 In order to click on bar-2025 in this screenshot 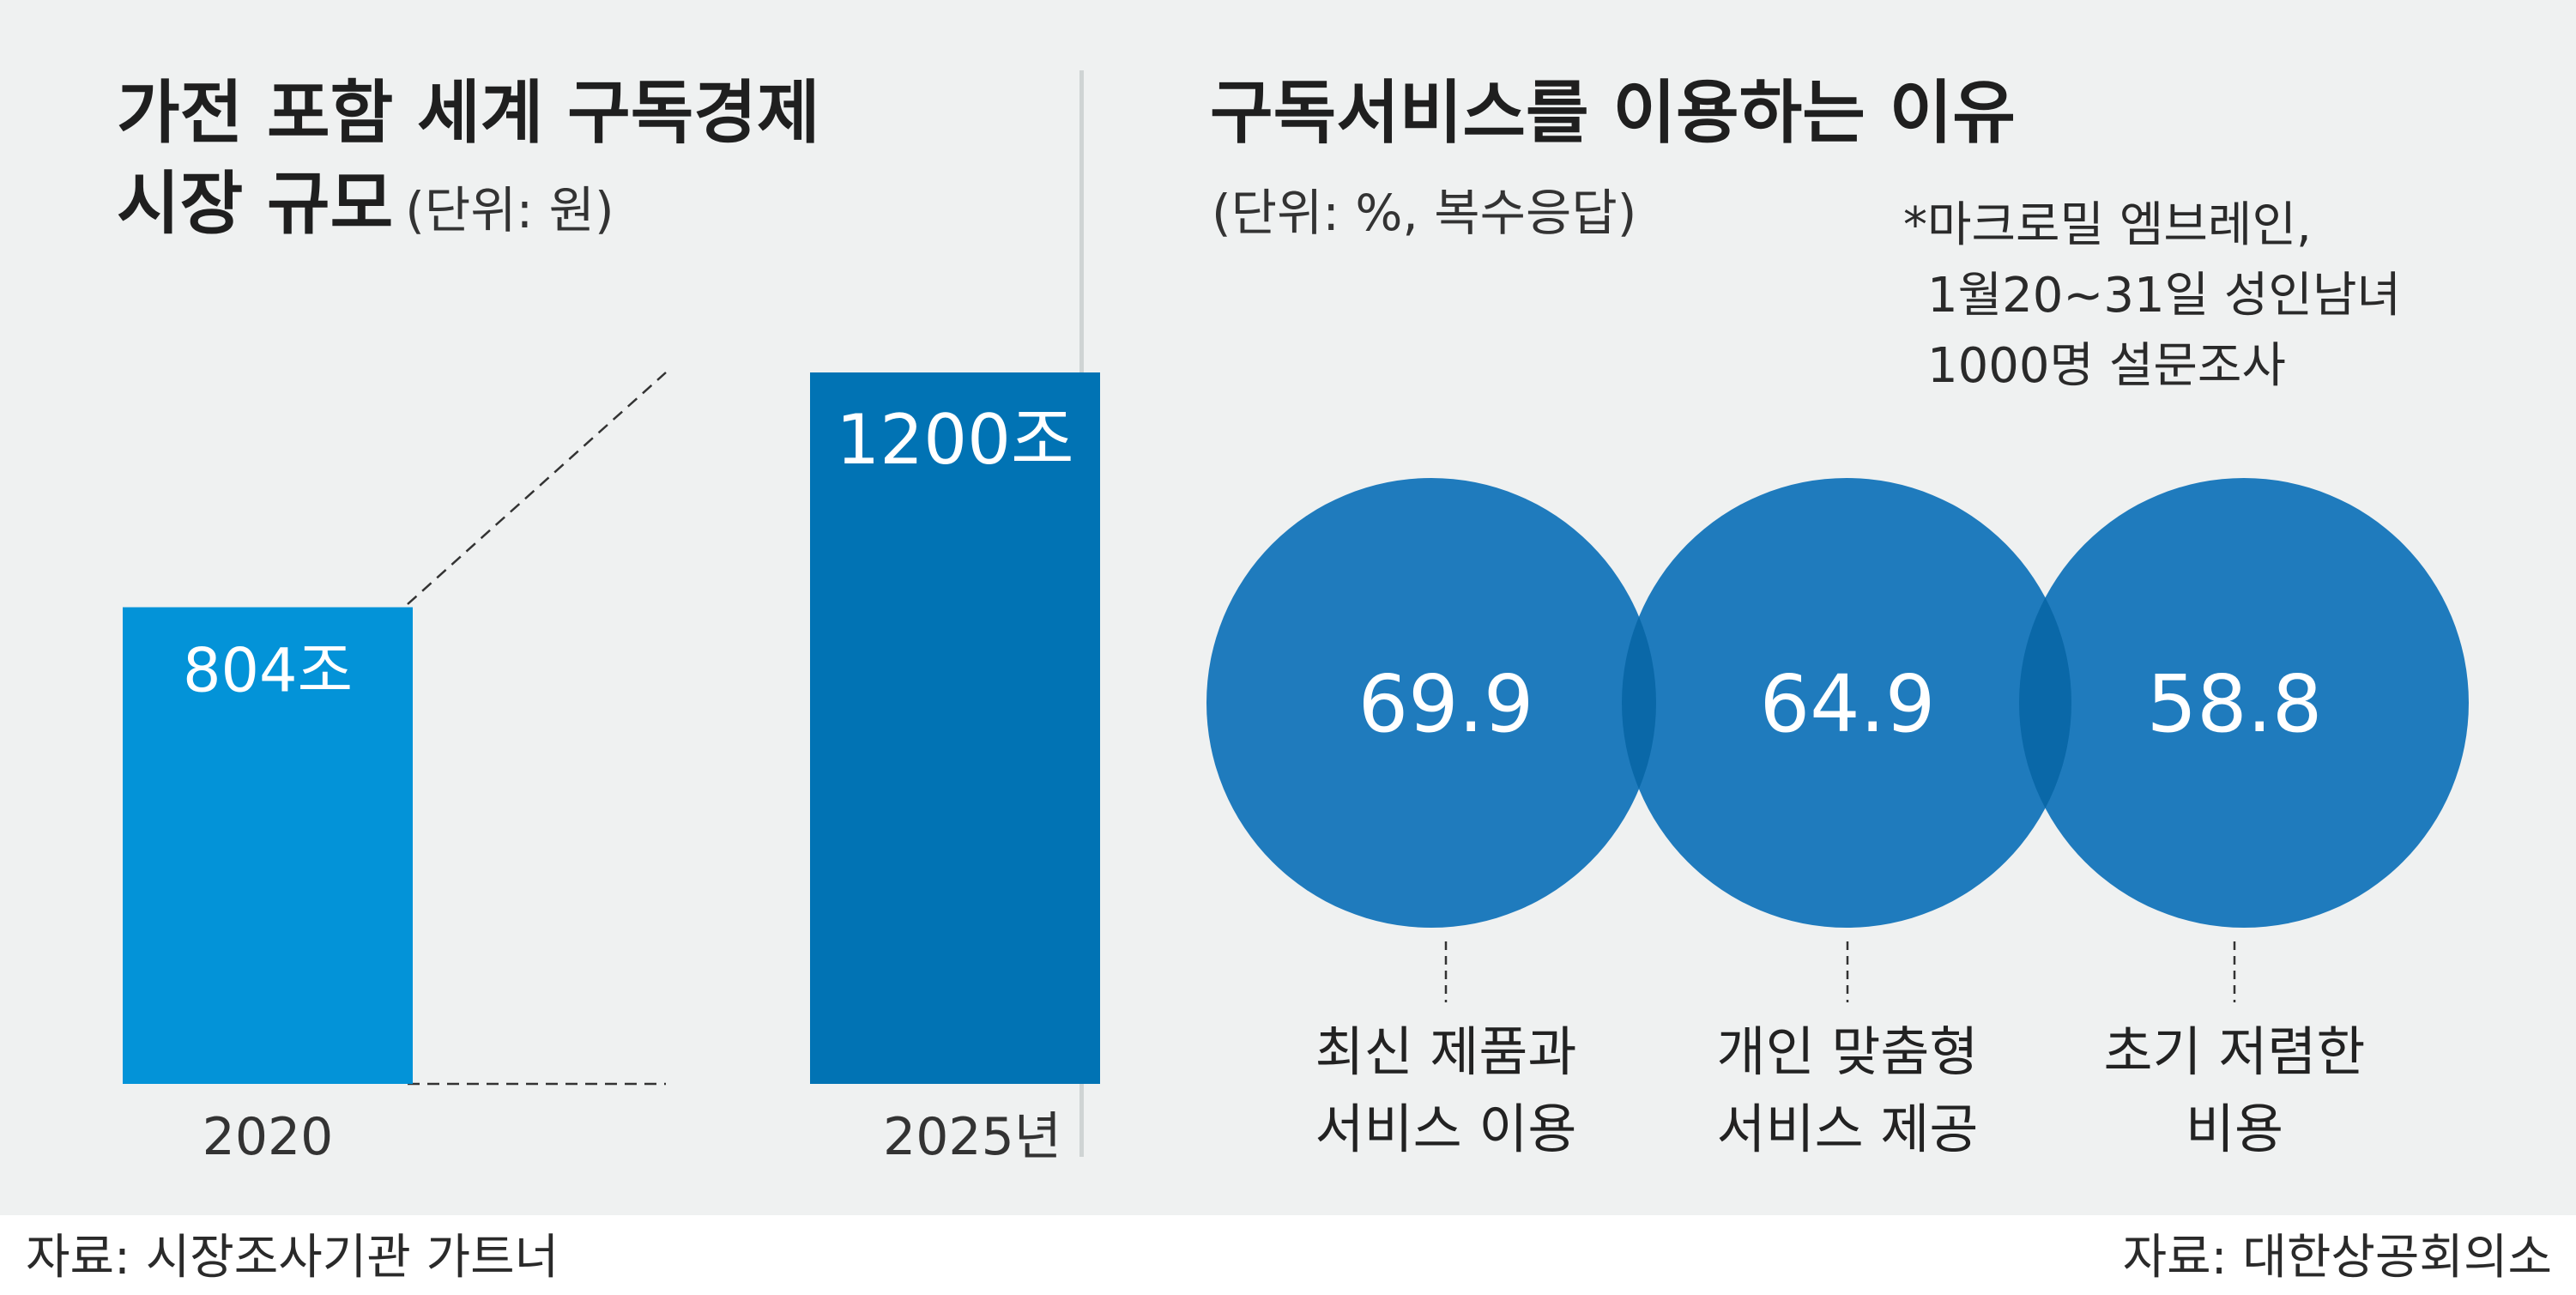, I will do `click(955, 728)`.